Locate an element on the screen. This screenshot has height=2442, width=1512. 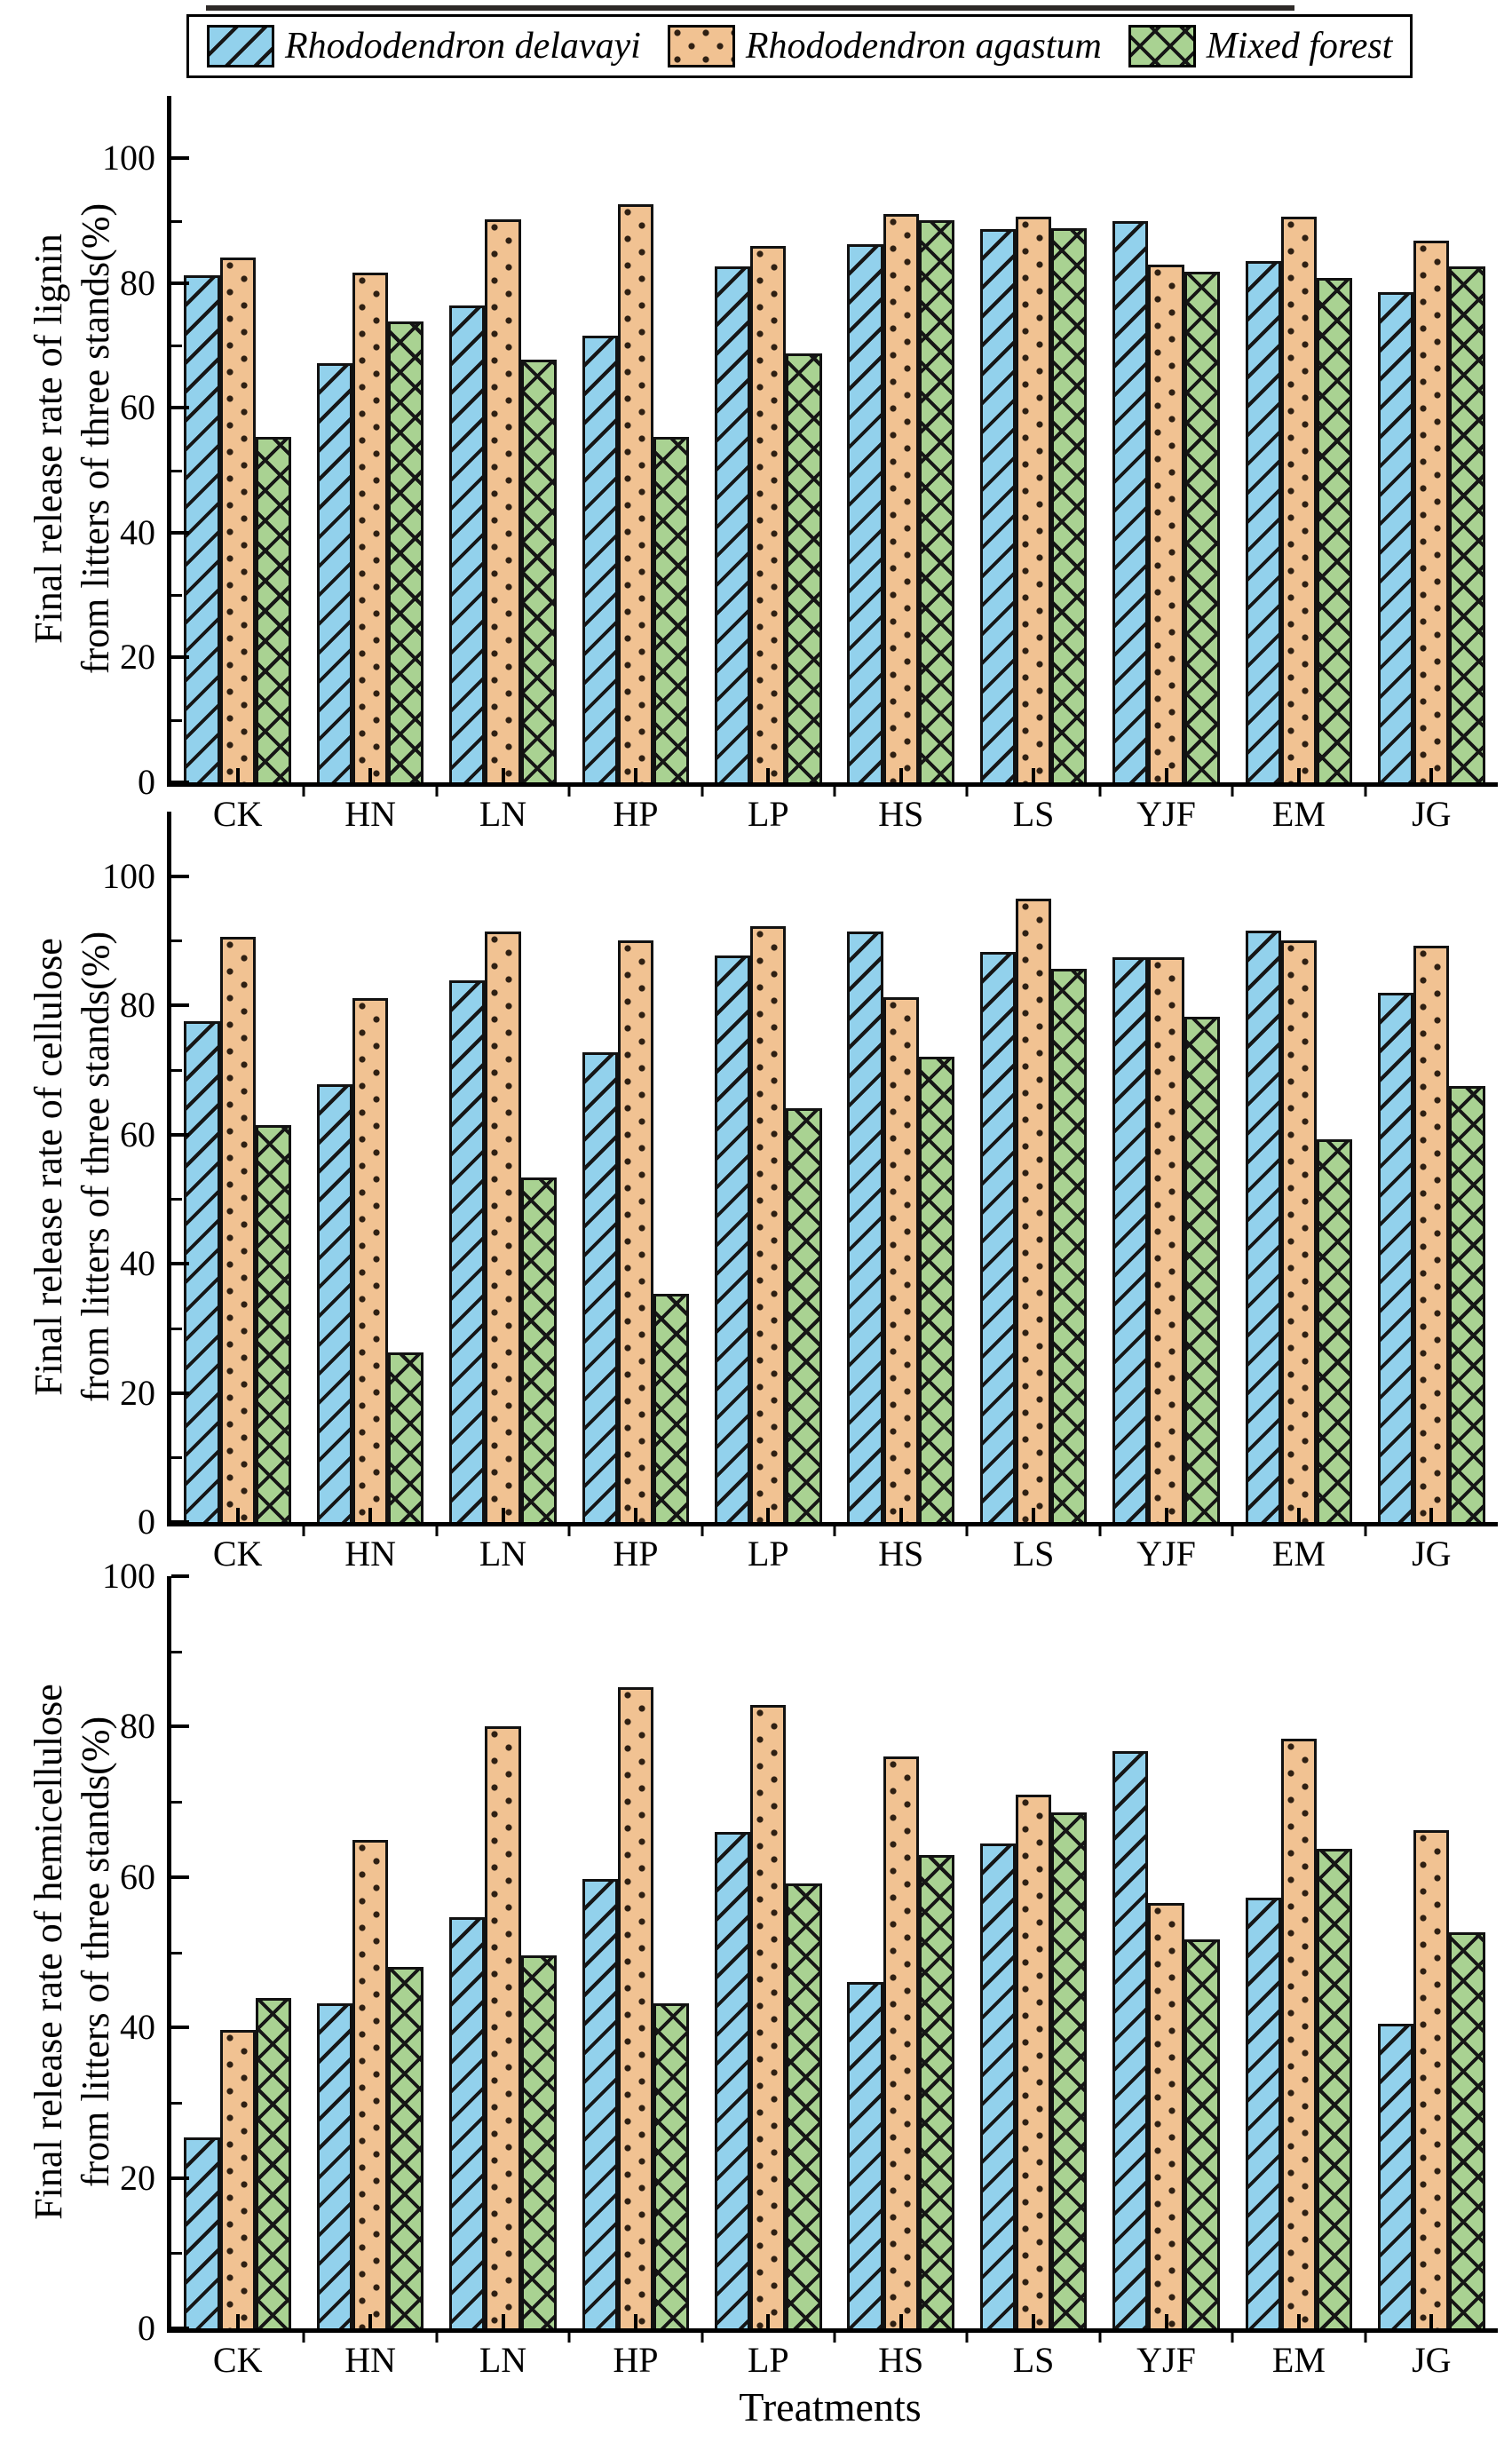
bar-group-LP is located at coordinates (769, 1167).